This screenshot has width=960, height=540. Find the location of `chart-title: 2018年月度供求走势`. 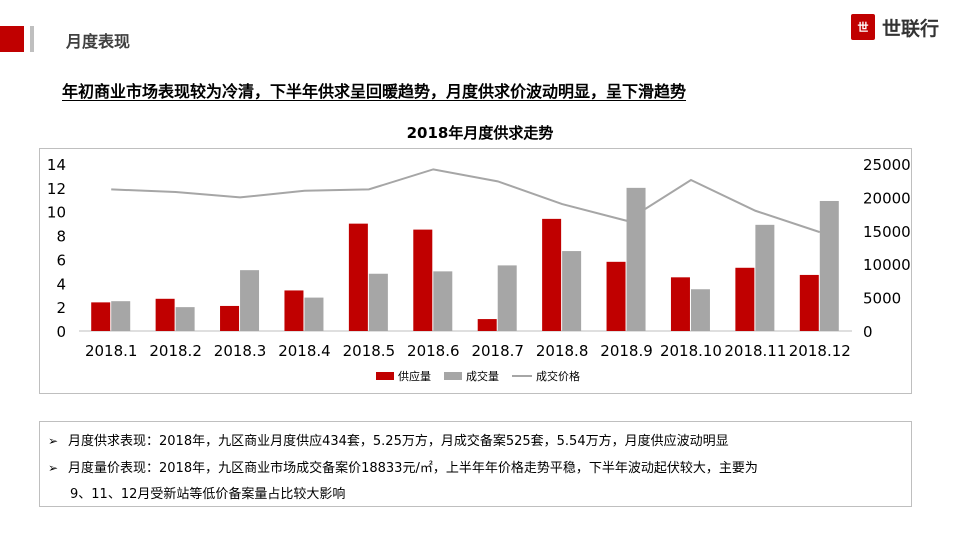

chart-title: 2018年月度供求走势 is located at coordinates (480, 133).